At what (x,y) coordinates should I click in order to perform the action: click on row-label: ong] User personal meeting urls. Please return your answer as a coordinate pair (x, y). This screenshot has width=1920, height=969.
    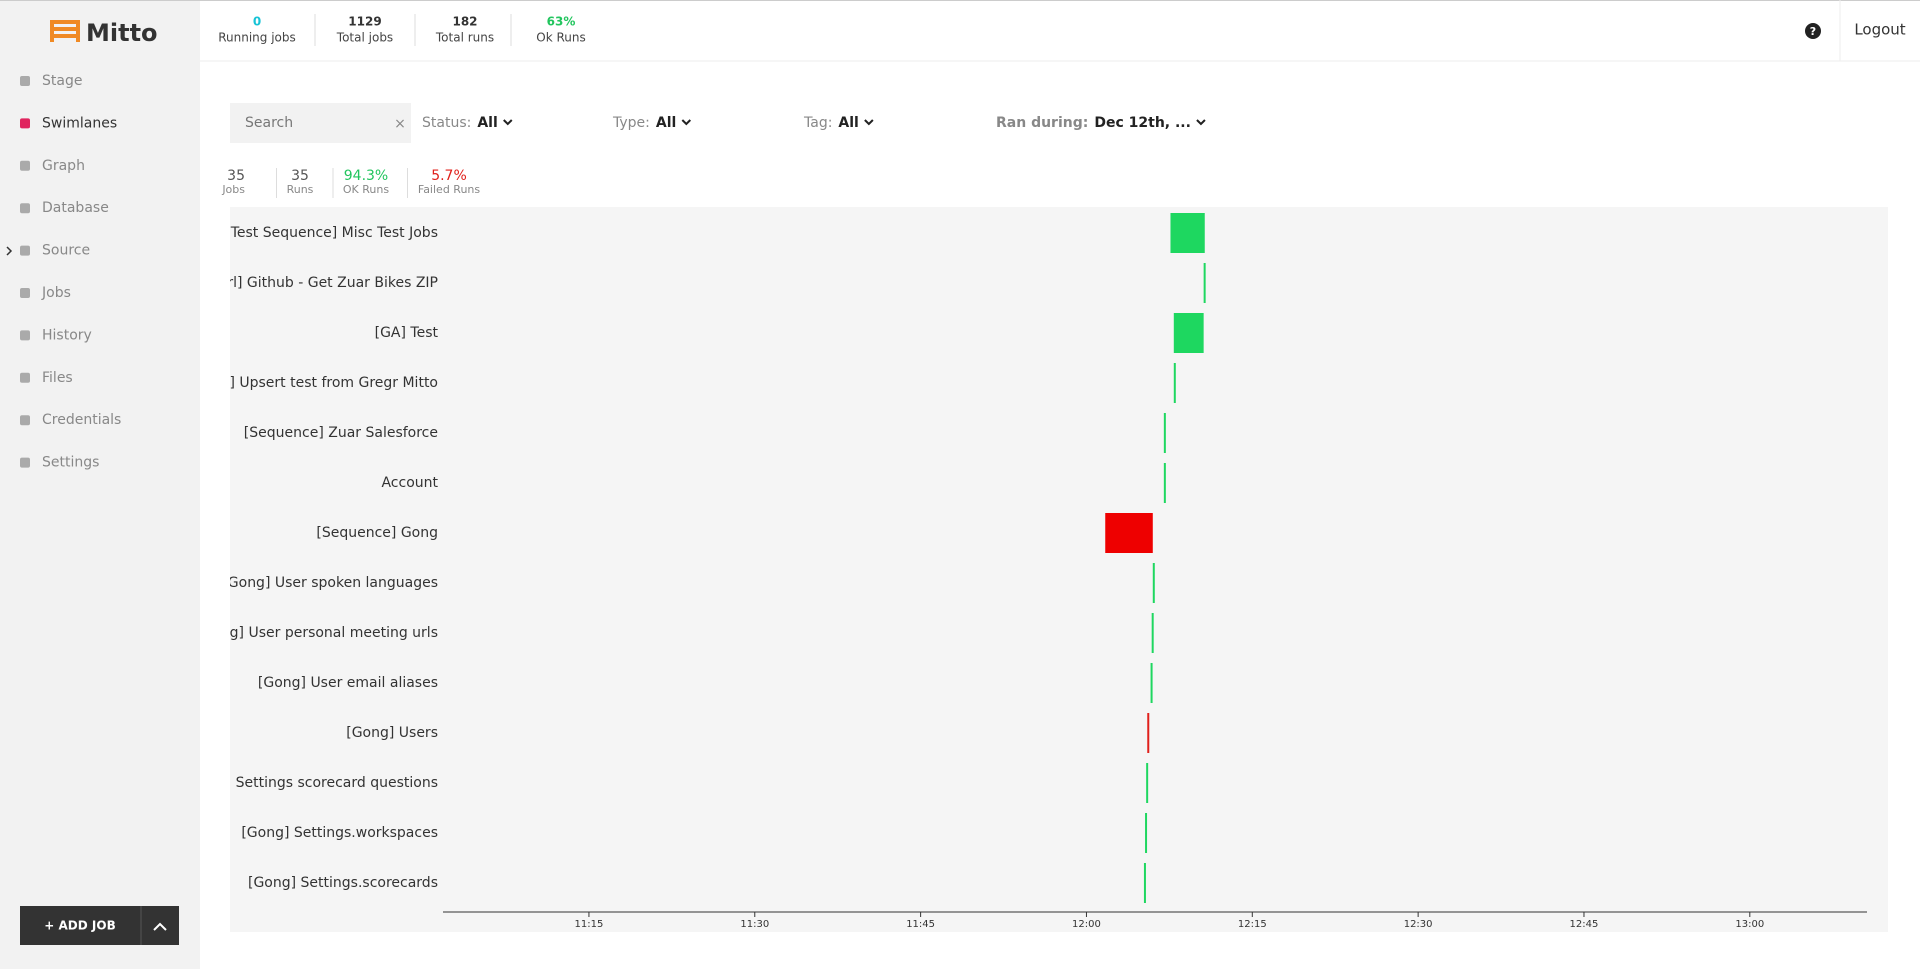
    Looking at the image, I should click on (325, 633).